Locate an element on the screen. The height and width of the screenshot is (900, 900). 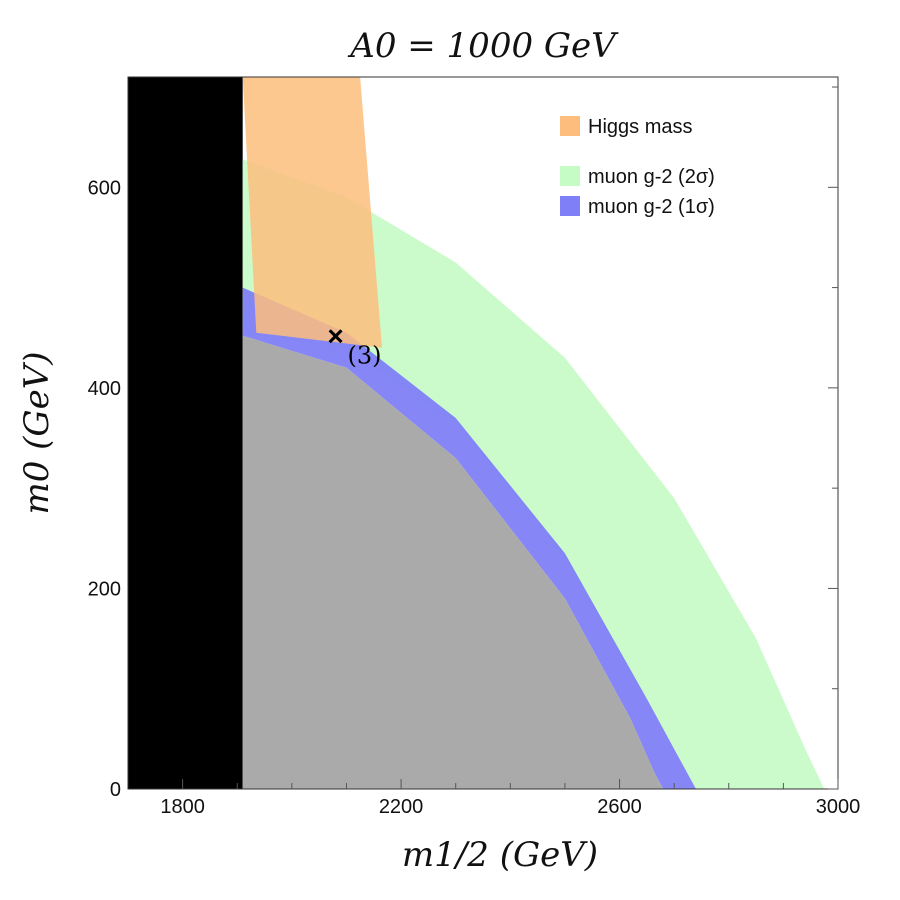
point-marker: × is located at coordinates (335, 336).